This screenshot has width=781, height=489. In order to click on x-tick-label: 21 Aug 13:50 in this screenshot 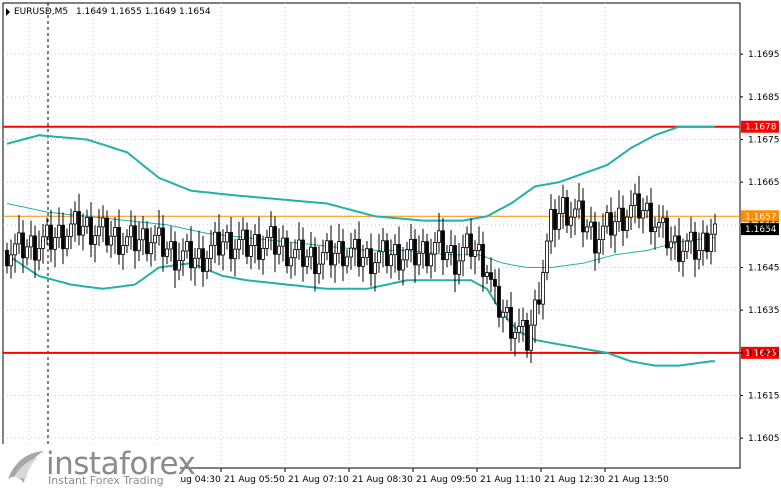, I will do `click(638, 480)`.